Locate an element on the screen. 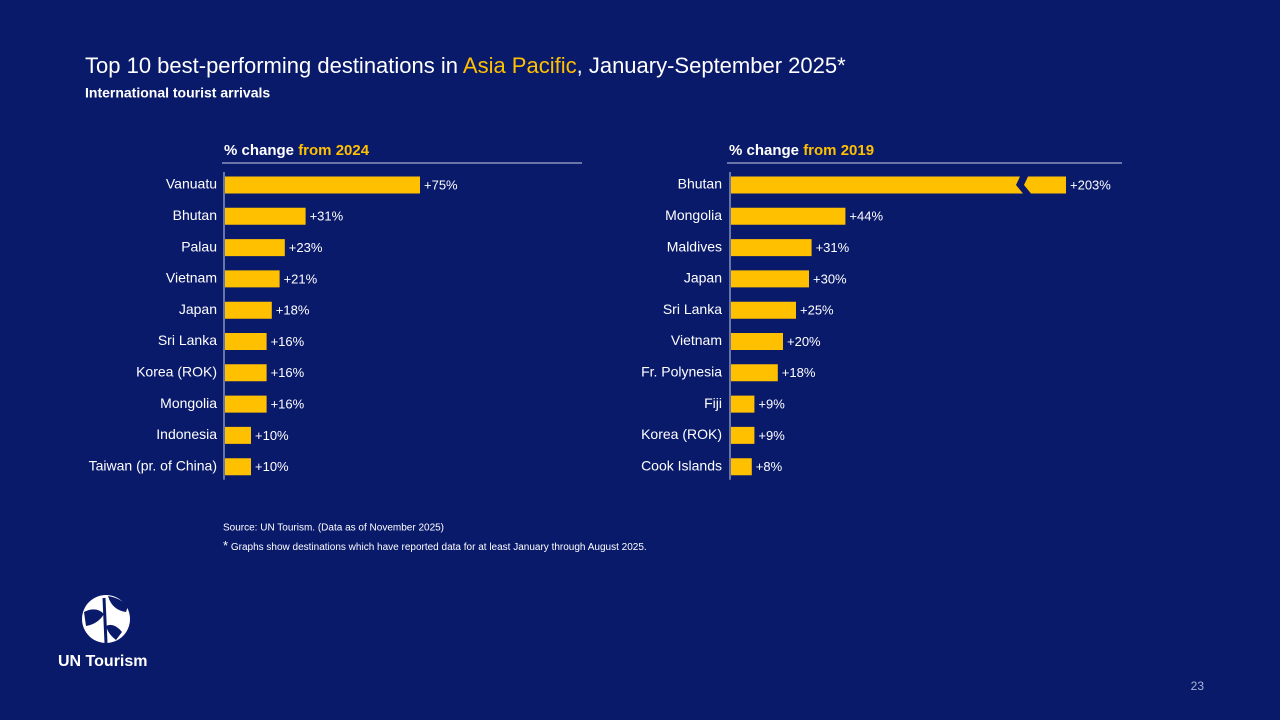 This screenshot has height=720, width=1280. value-label: +23% is located at coordinates (306, 247).